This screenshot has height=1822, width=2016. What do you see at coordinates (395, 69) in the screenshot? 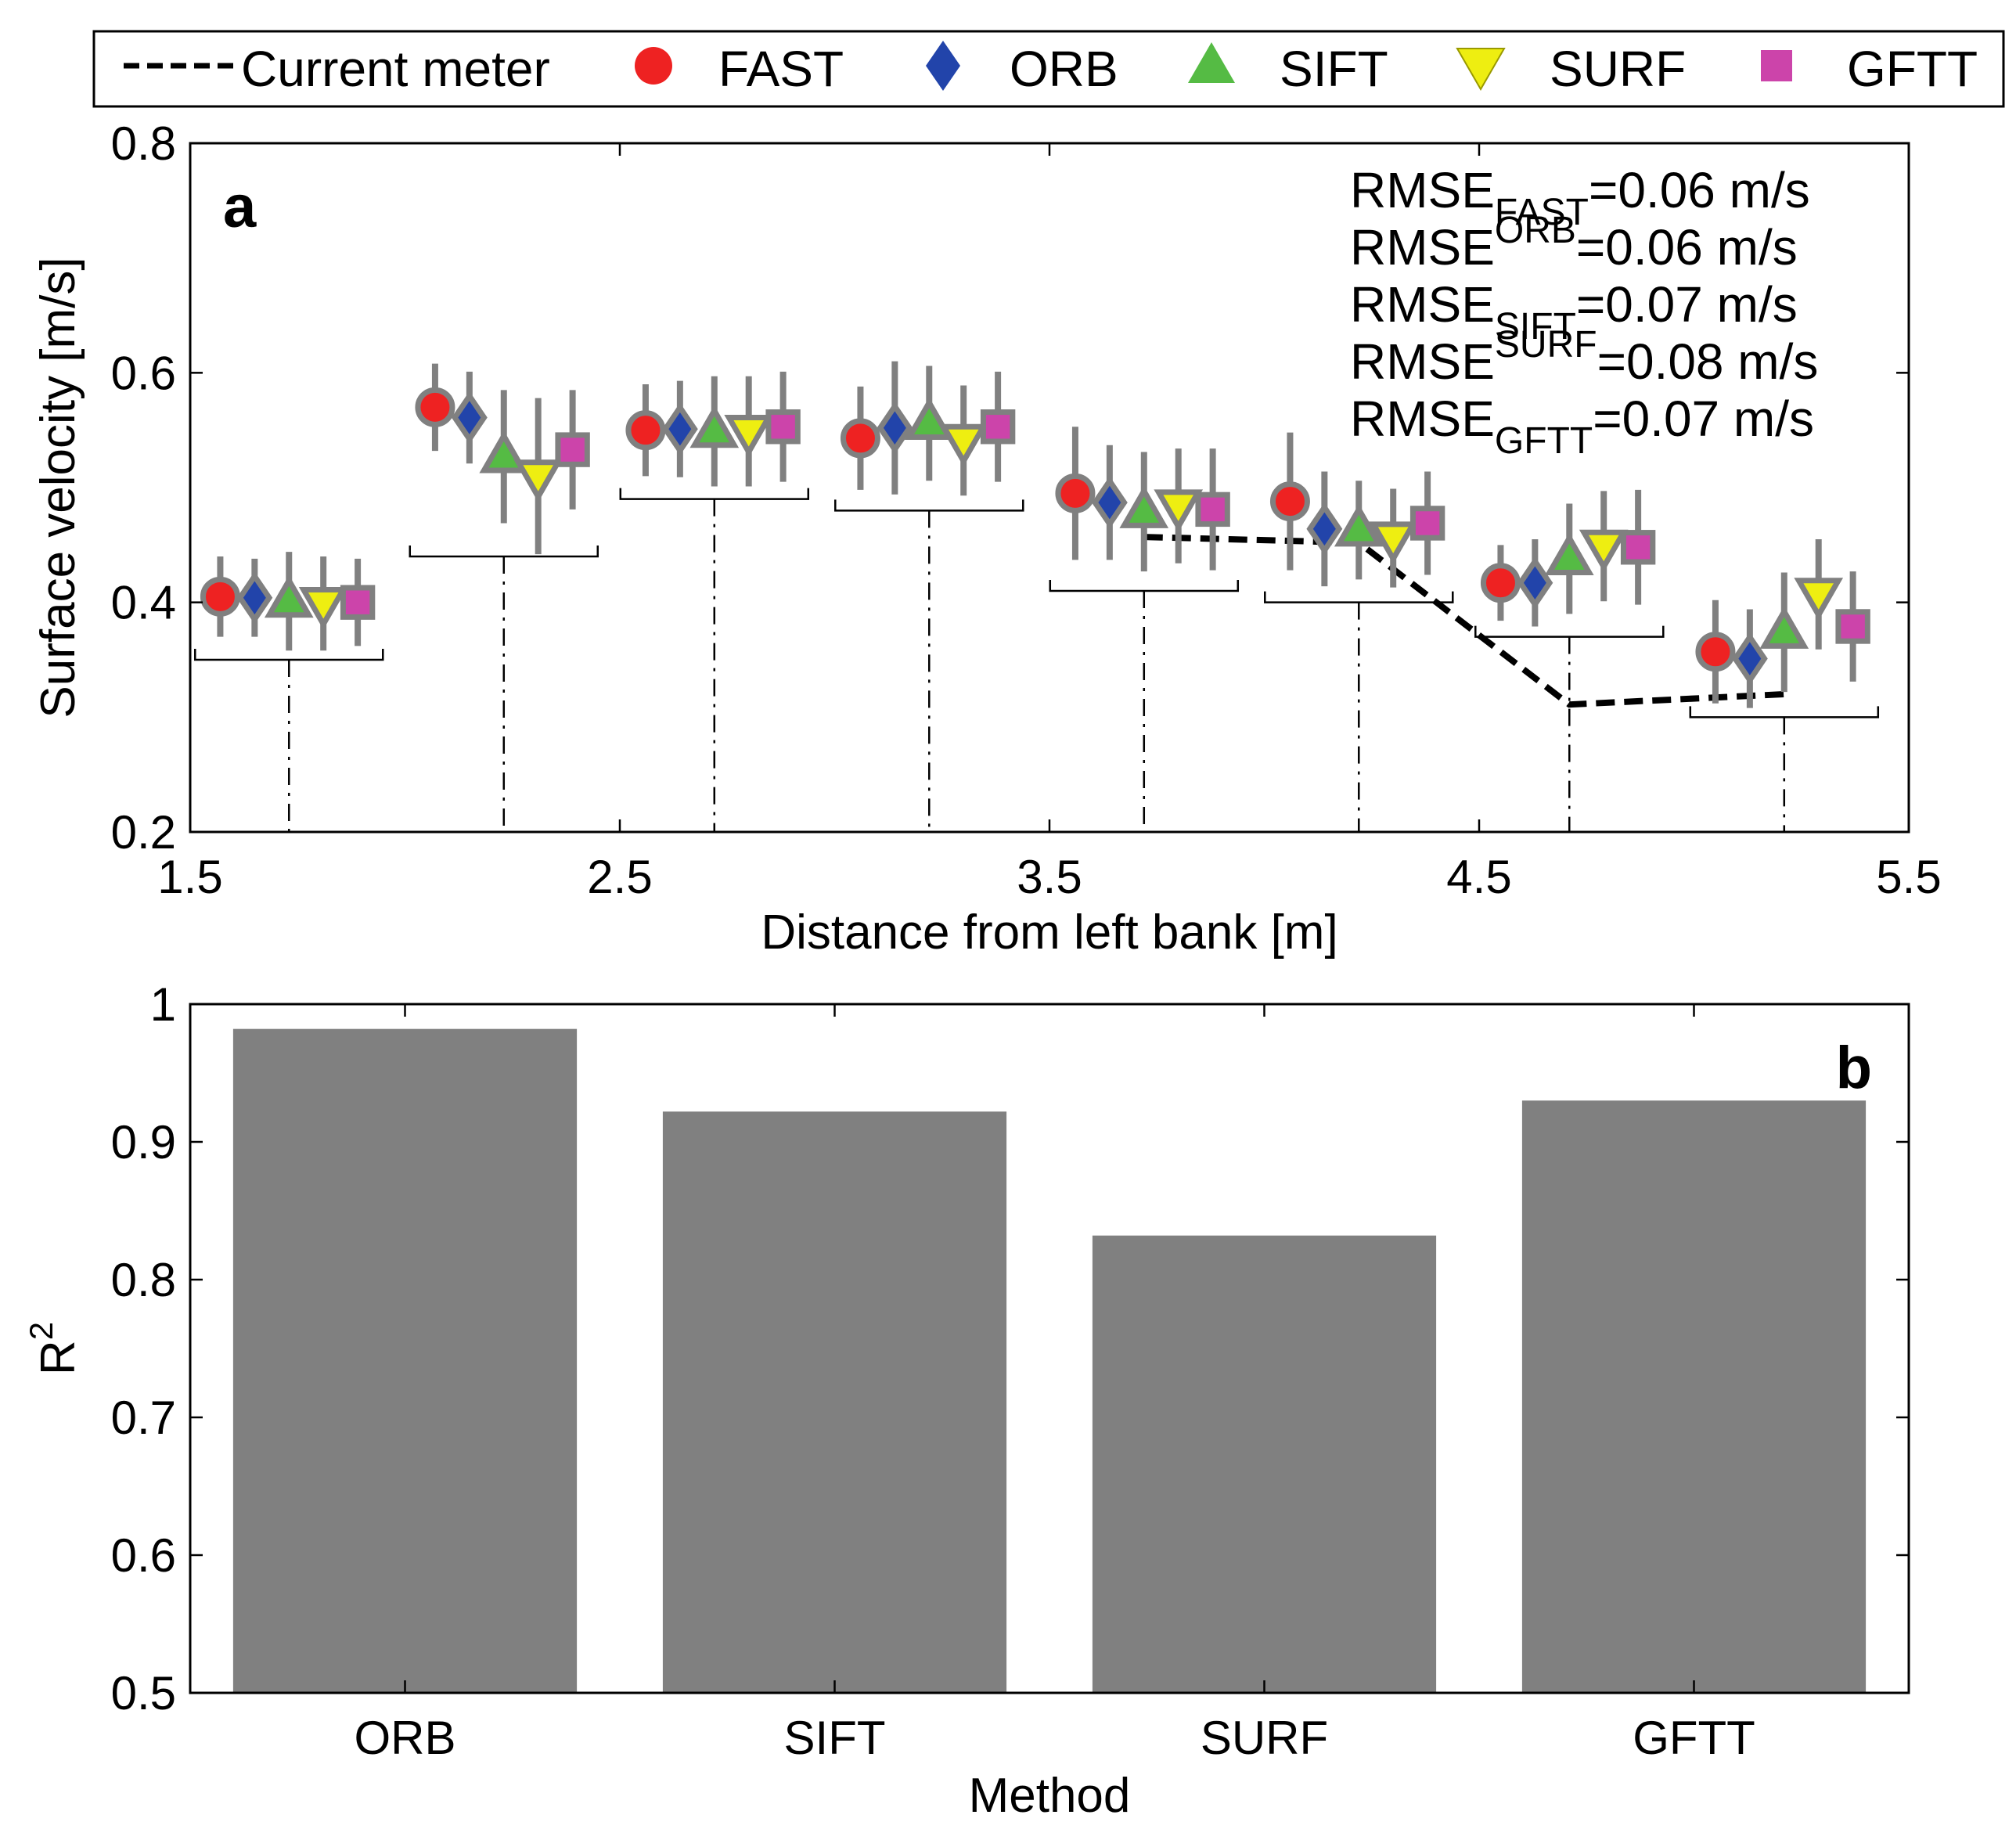
I see `legend-label: Current meter` at bounding box center [395, 69].